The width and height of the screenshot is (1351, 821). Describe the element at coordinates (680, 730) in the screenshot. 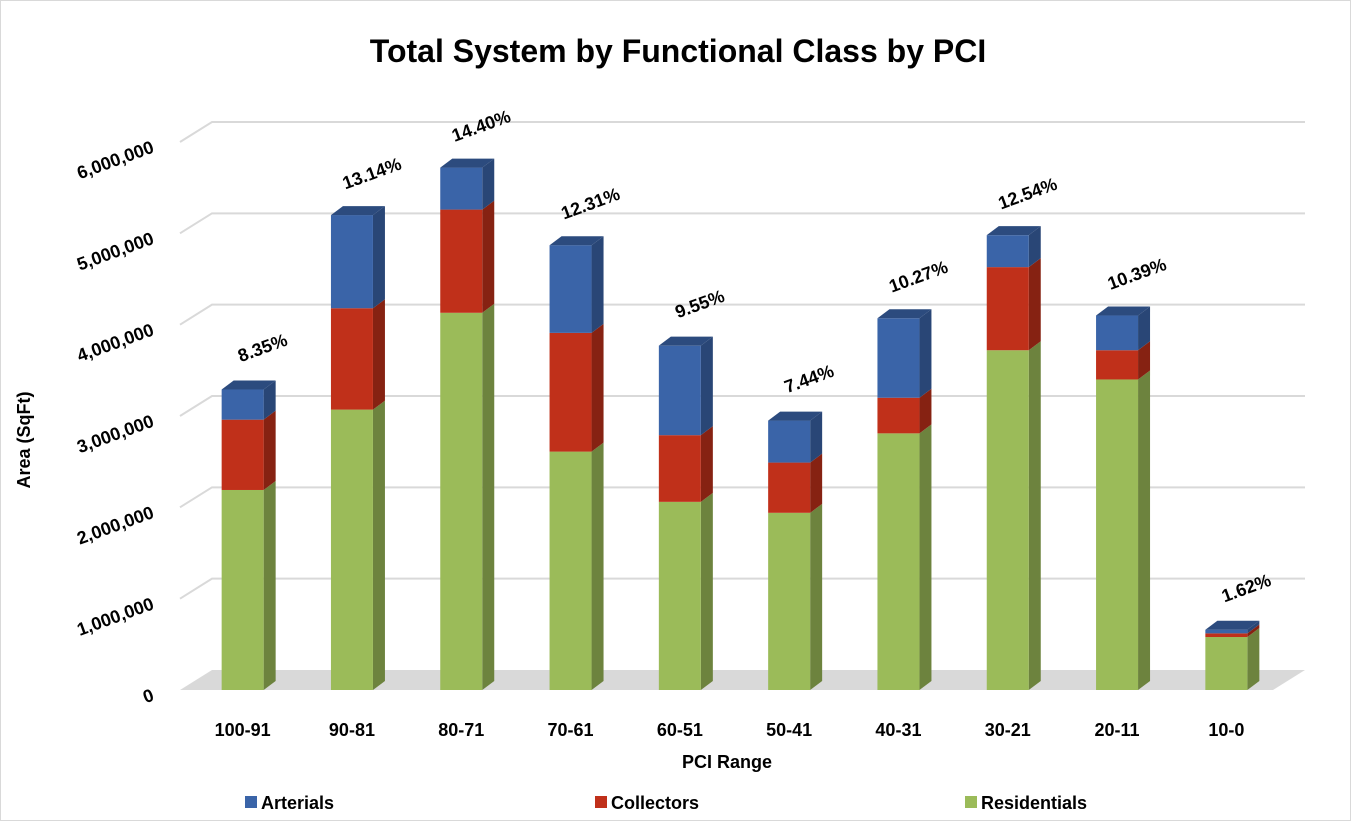

I see `x-tick-label: 60-51` at that location.